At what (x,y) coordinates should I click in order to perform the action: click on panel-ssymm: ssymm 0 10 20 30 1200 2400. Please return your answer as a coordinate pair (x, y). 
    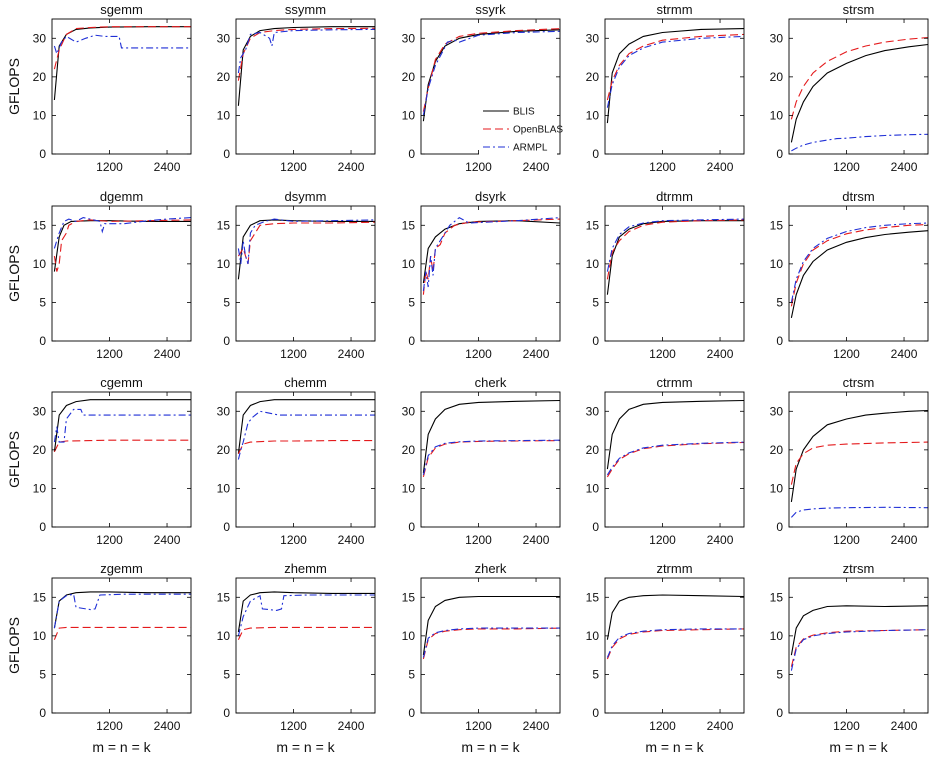
    Looking at the image, I should click on (296, 88).